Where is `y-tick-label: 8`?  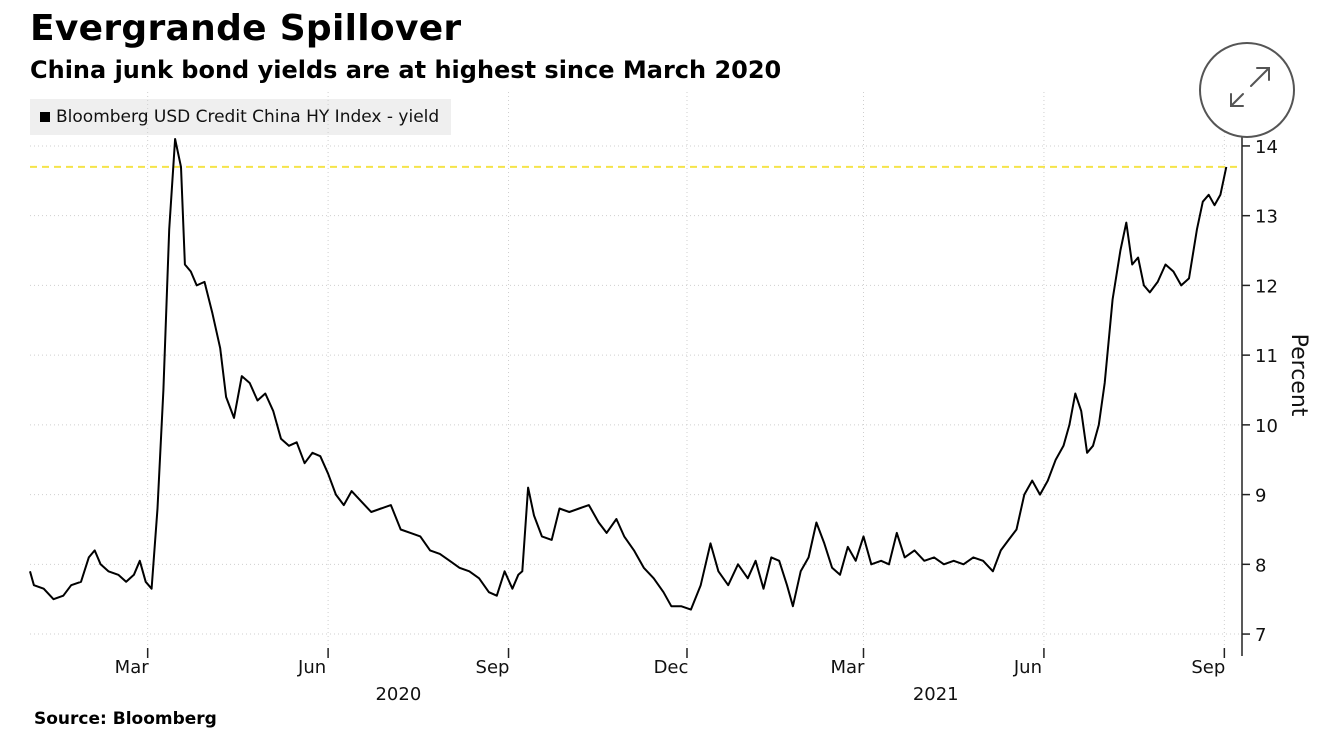
y-tick-label: 8 is located at coordinates (1260, 565).